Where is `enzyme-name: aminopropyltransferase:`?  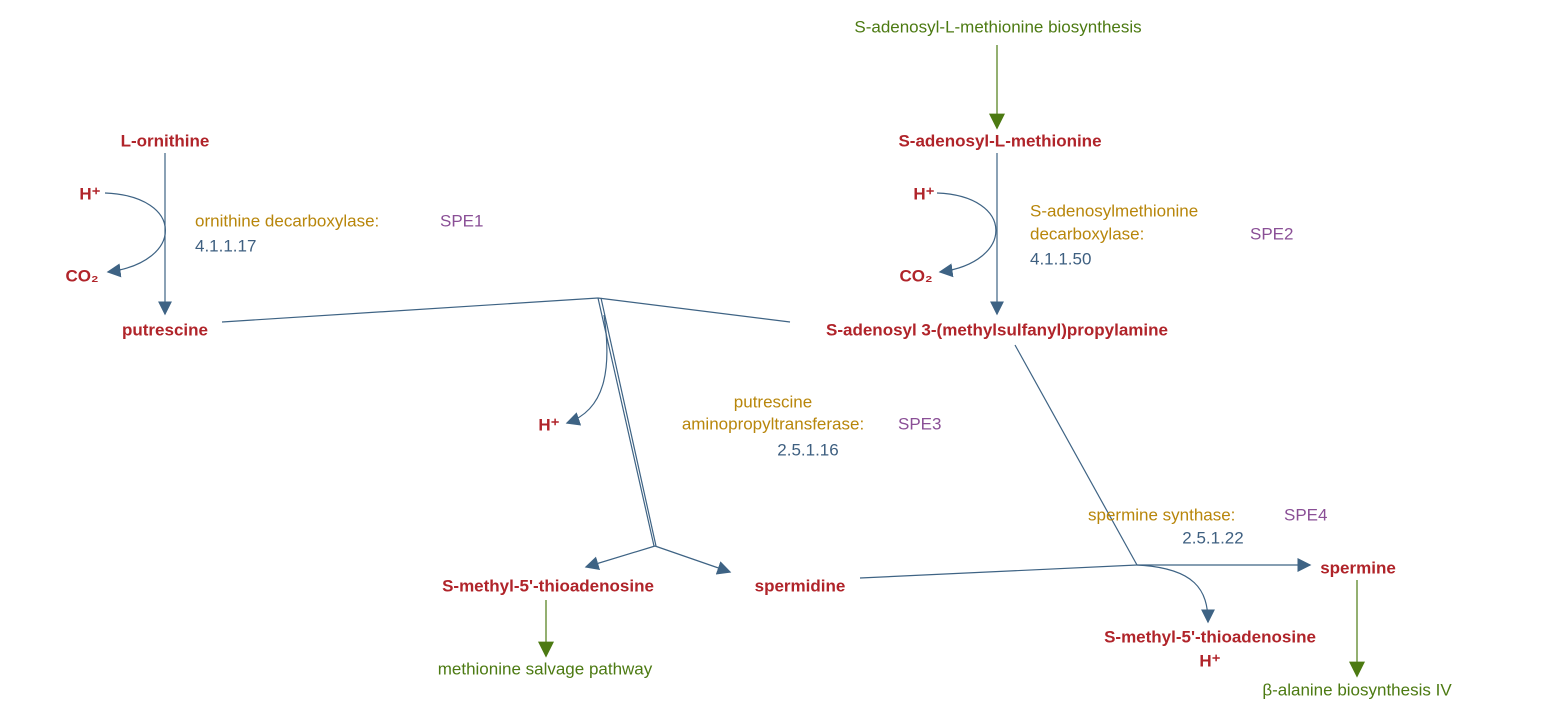 enzyme-name: aminopropyltransferase: is located at coordinates (773, 423).